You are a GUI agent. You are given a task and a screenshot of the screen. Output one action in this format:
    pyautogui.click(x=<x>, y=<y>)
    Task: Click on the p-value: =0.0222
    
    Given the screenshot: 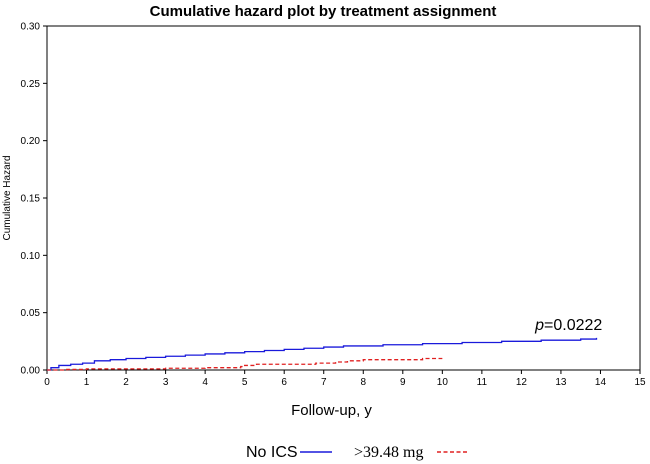 What is the action you would take?
    pyautogui.click(x=573, y=325)
    